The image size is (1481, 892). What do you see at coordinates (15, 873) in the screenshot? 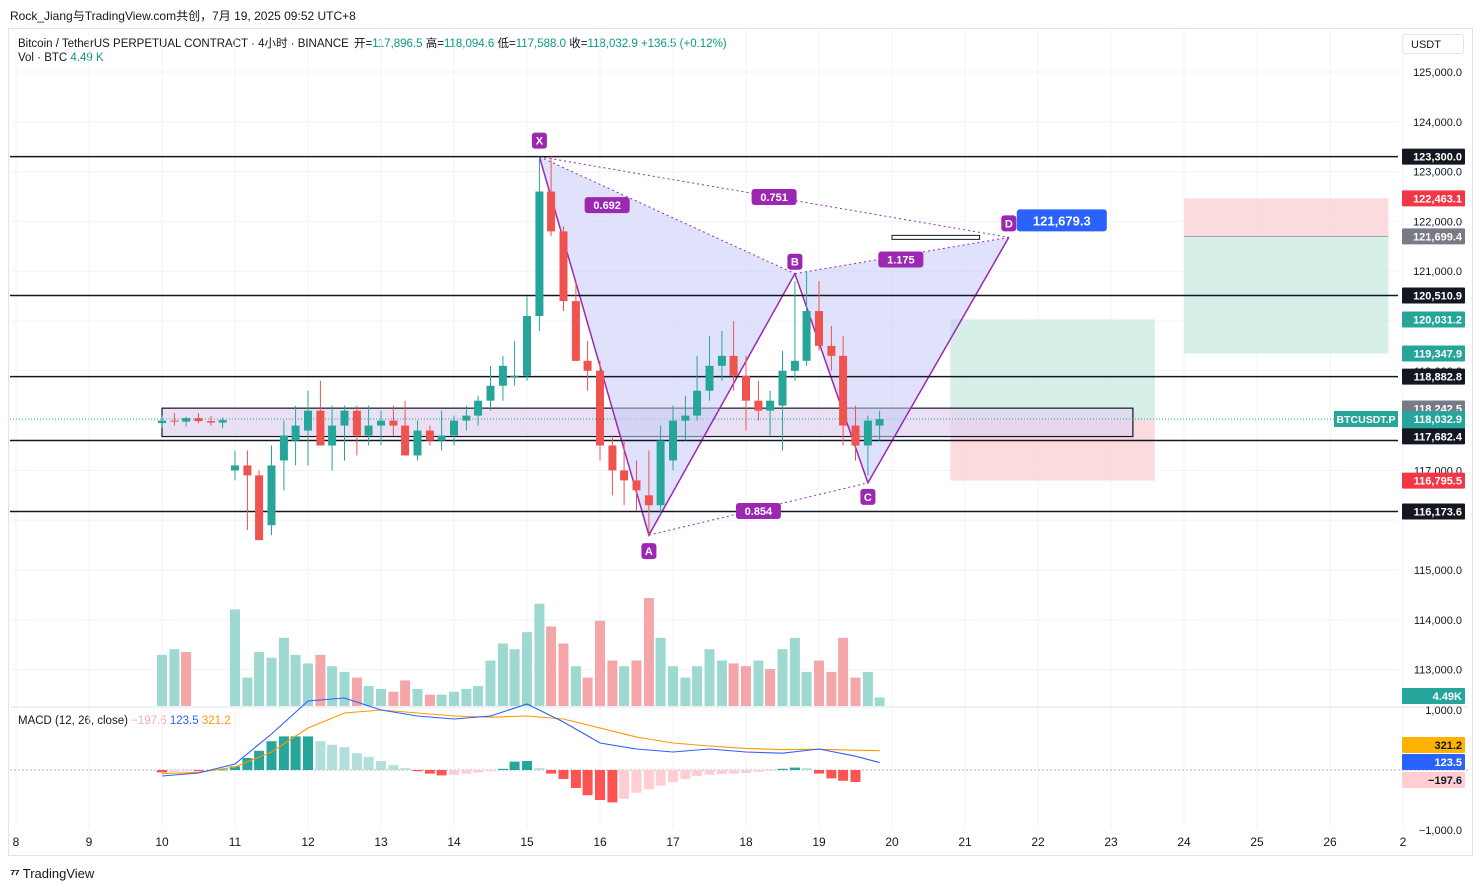
I see `tradingview-logo-icon: ⁷⁷` at bounding box center [15, 873].